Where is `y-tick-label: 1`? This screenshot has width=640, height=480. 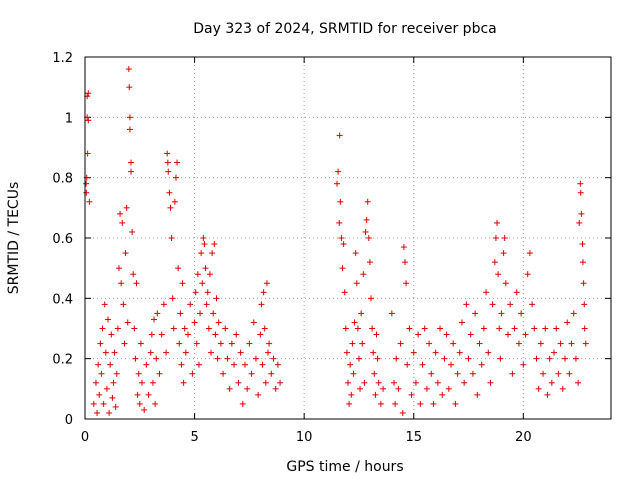 y-tick-label: 1 is located at coordinates (69, 118).